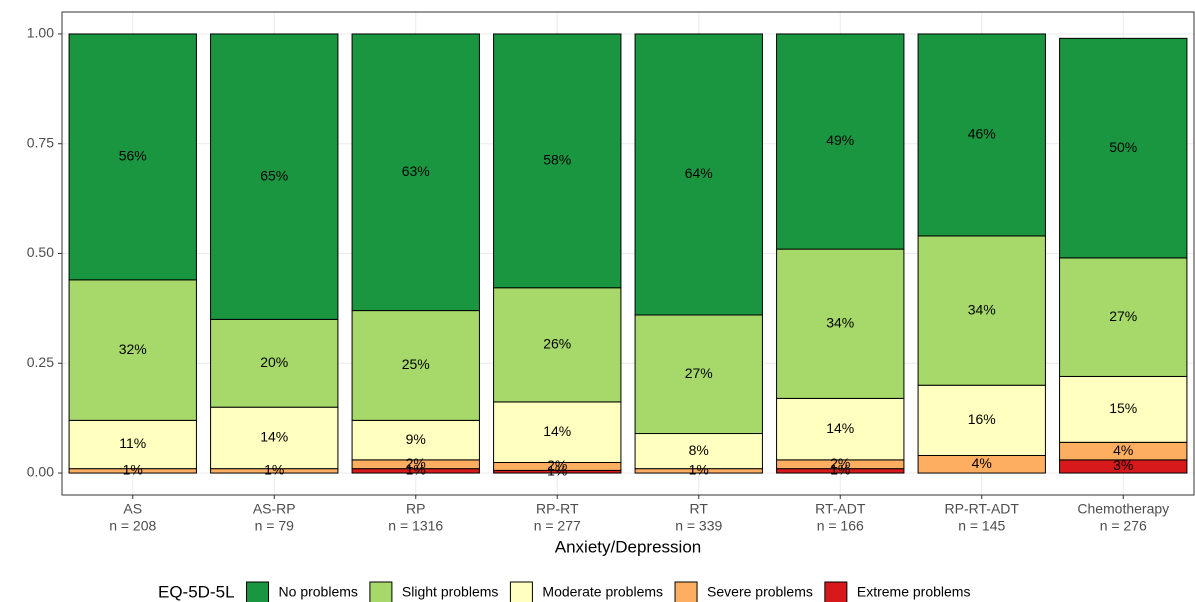 Image resolution: width=1195 pixels, height=602 pixels. What do you see at coordinates (698, 526) in the screenshot?
I see `x-tick-count: n = 339` at bounding box center [698, 526].